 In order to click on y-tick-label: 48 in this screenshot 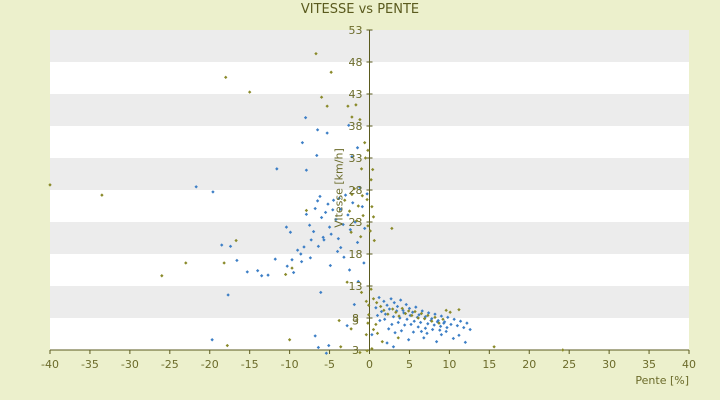, I will do `click(356, 62)`.